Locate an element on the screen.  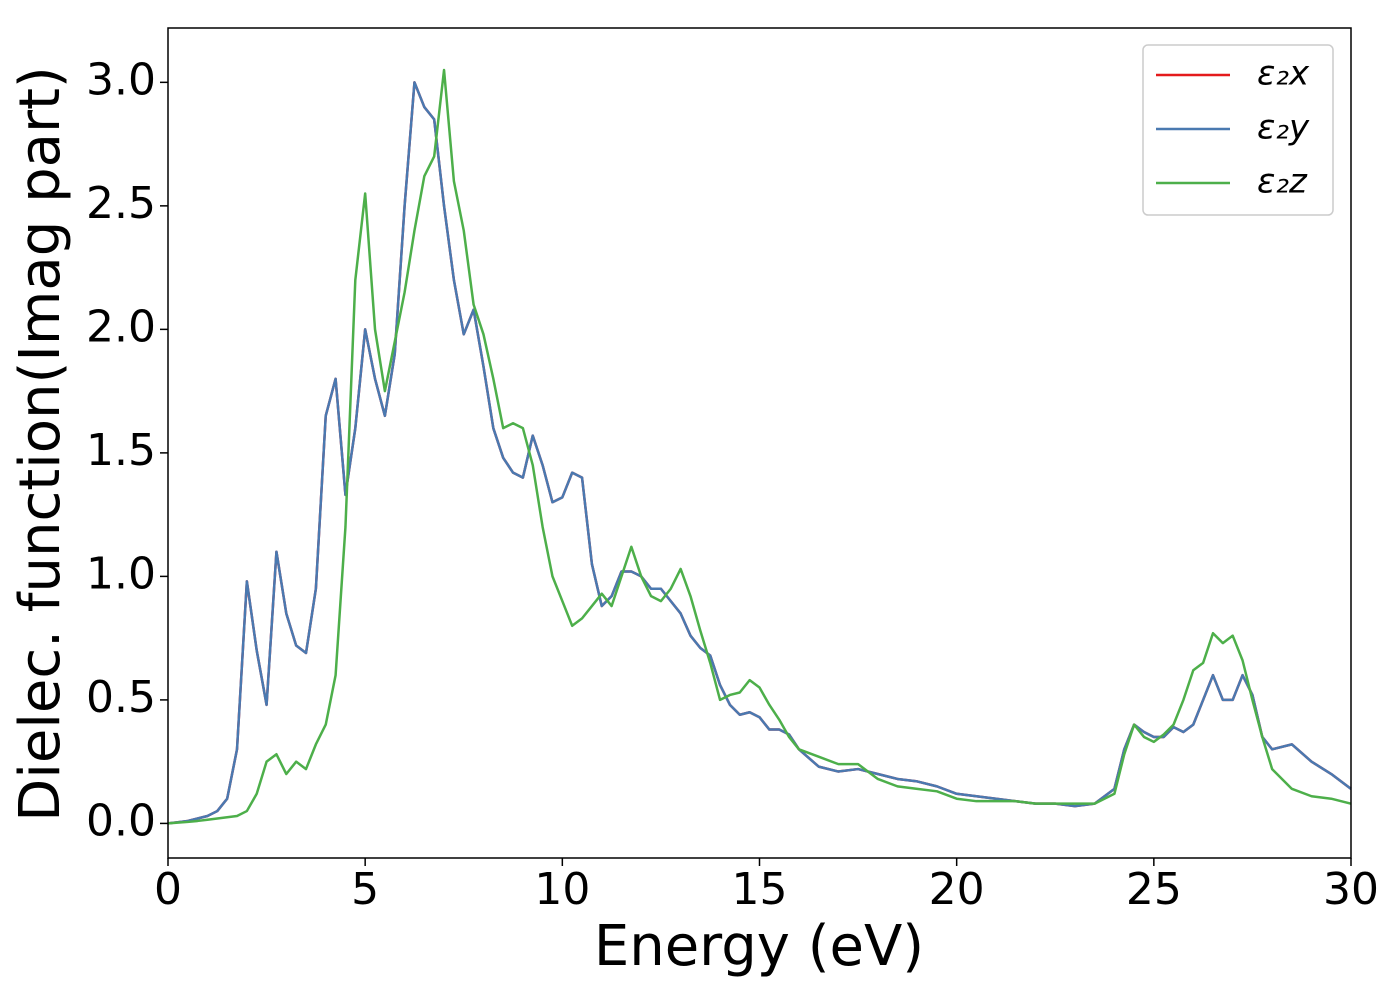
y-tick-label: 2.0 is located at coordinates (121, 326).